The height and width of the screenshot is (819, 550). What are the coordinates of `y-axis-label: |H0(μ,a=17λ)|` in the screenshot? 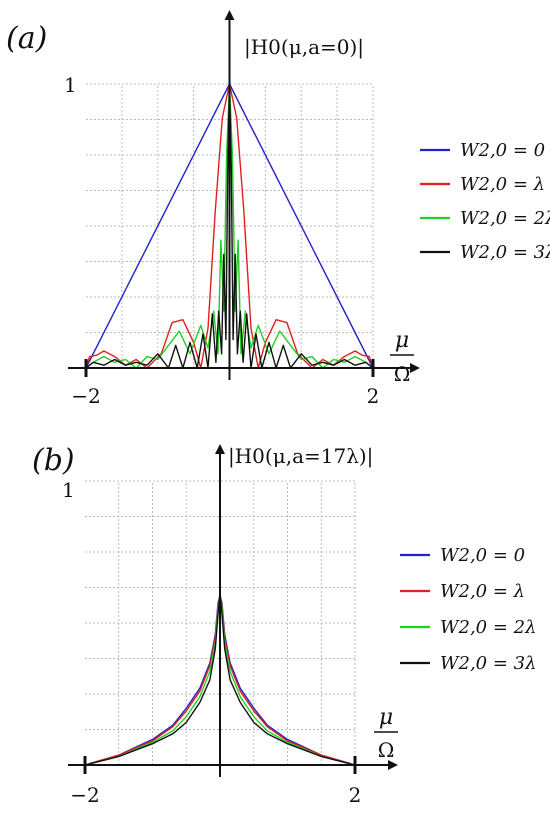 It's located at (300, 456).